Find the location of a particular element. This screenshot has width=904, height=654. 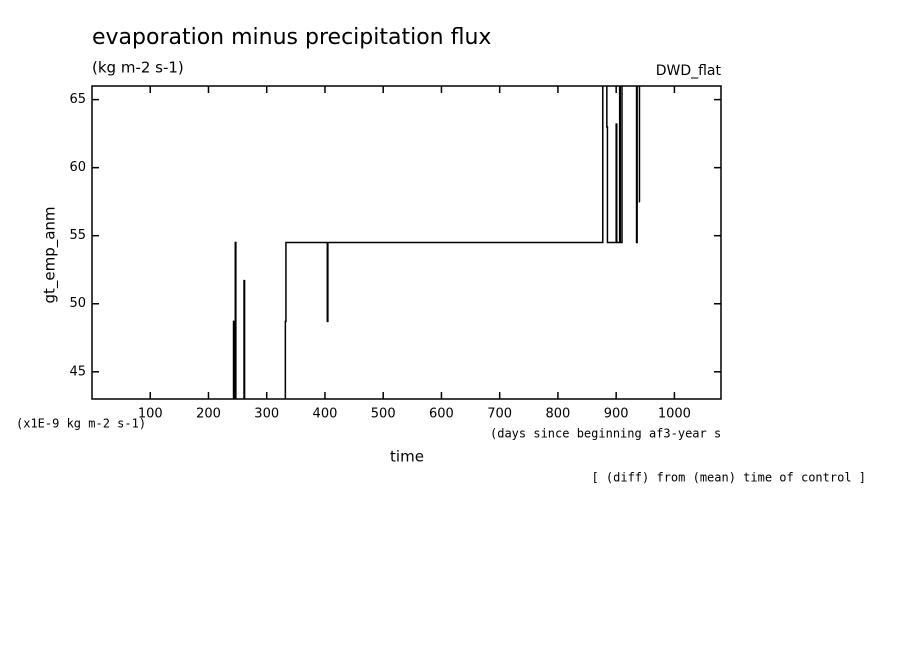

x-tick-label: 700 is located at coordinates (499, 414).